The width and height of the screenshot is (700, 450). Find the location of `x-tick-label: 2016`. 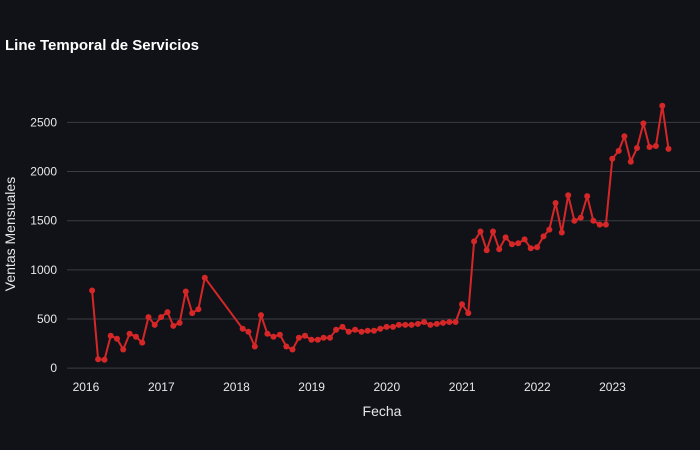

x-tick-label: 2016 is located at coordinates (86, 387).